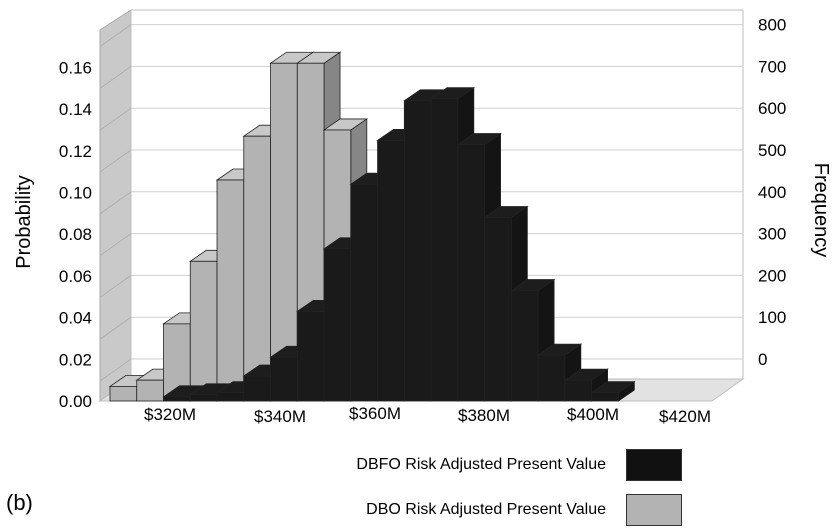  Describe the element at coordinates (486, 509) in the screenshot. I see `legend-label-dbo: DBO Risk Adjusted Present Value` at that location.